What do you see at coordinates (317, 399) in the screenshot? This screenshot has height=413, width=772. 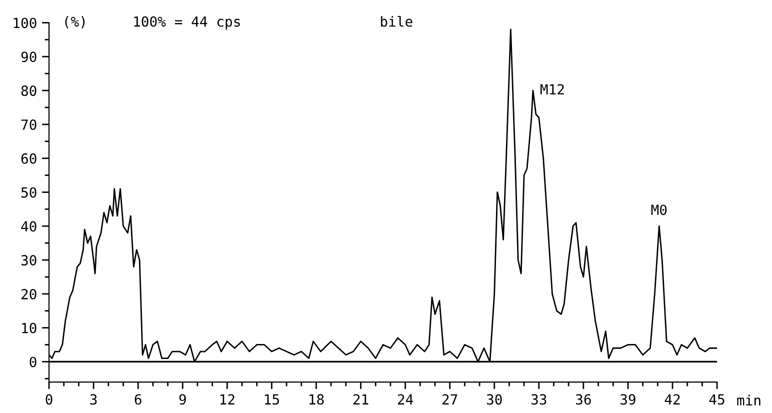 I see `x-tick-label: 18` at bounding box center [317, 399].